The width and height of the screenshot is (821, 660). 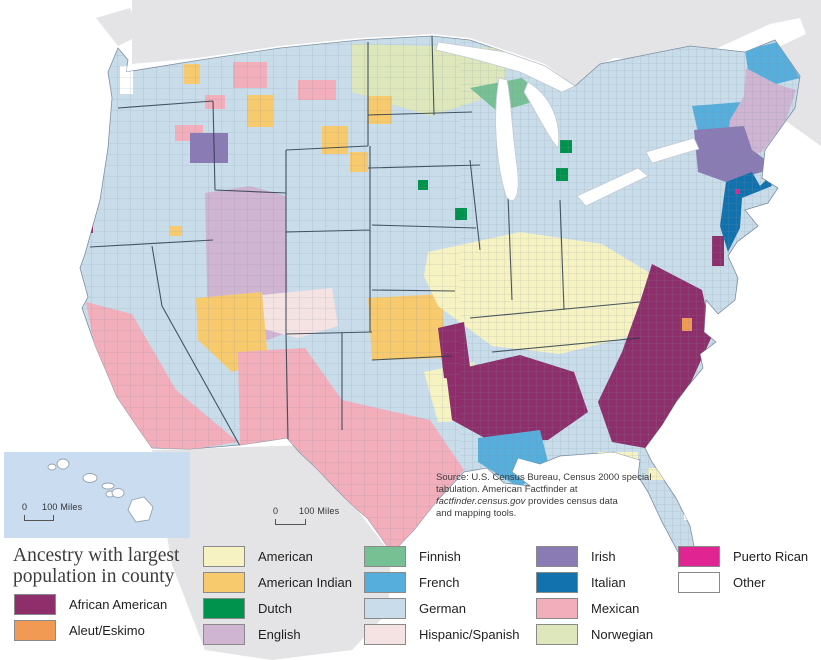 I want to click on legend-label: American, so click(x=285, y=556).